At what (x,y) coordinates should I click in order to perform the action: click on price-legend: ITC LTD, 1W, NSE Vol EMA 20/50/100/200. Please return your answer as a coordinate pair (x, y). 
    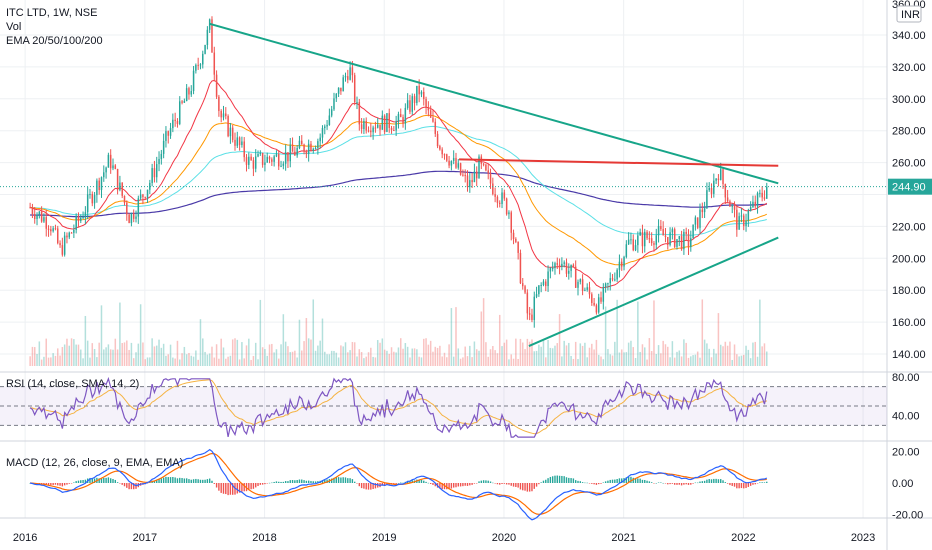
    Looking at the image, I should click on (54, 27).